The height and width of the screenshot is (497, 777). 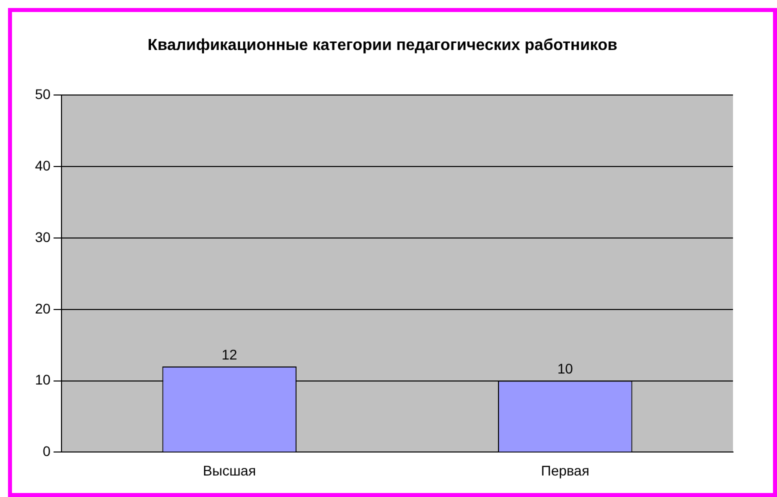 What do you see at coordinates (42, 308) in the screenshot?
I see `y-tick-label: 20` at bounding box center [42, 308].